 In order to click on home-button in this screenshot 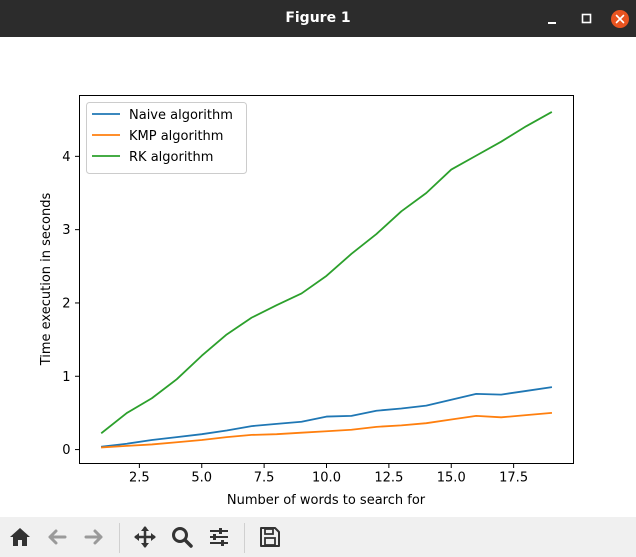, I will do `click(20, 537)`.